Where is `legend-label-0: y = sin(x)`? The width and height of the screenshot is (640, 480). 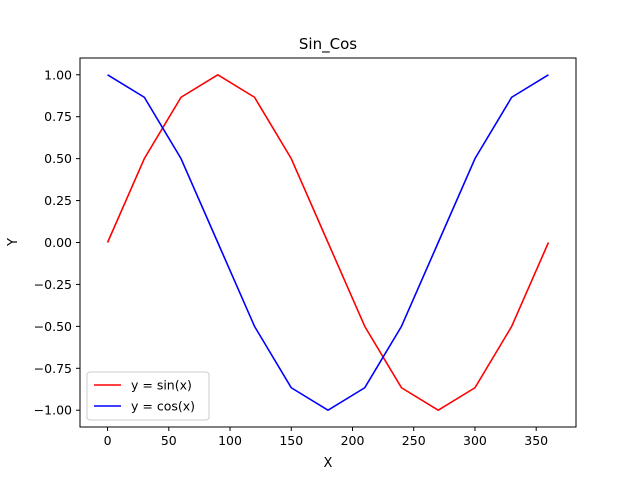 legend-label-0: y = sin(x) is located at coordinates (161, 385).